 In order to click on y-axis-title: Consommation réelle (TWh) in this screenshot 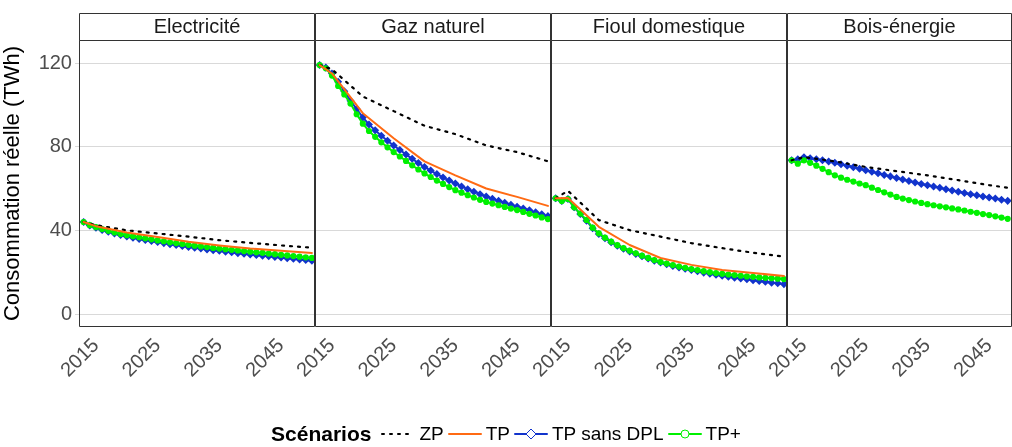, I will do `click(12, 183)`.